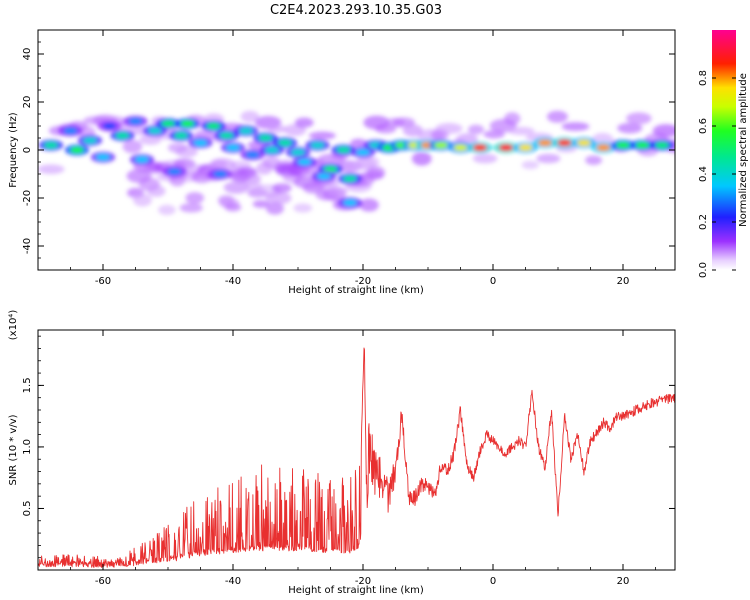 The height and width of the screenshot is (600, 750). Describe the element at coordinates (13, 325) in the screenshot. I see `snr-y-multiplier: (x10⁴)` at that location.